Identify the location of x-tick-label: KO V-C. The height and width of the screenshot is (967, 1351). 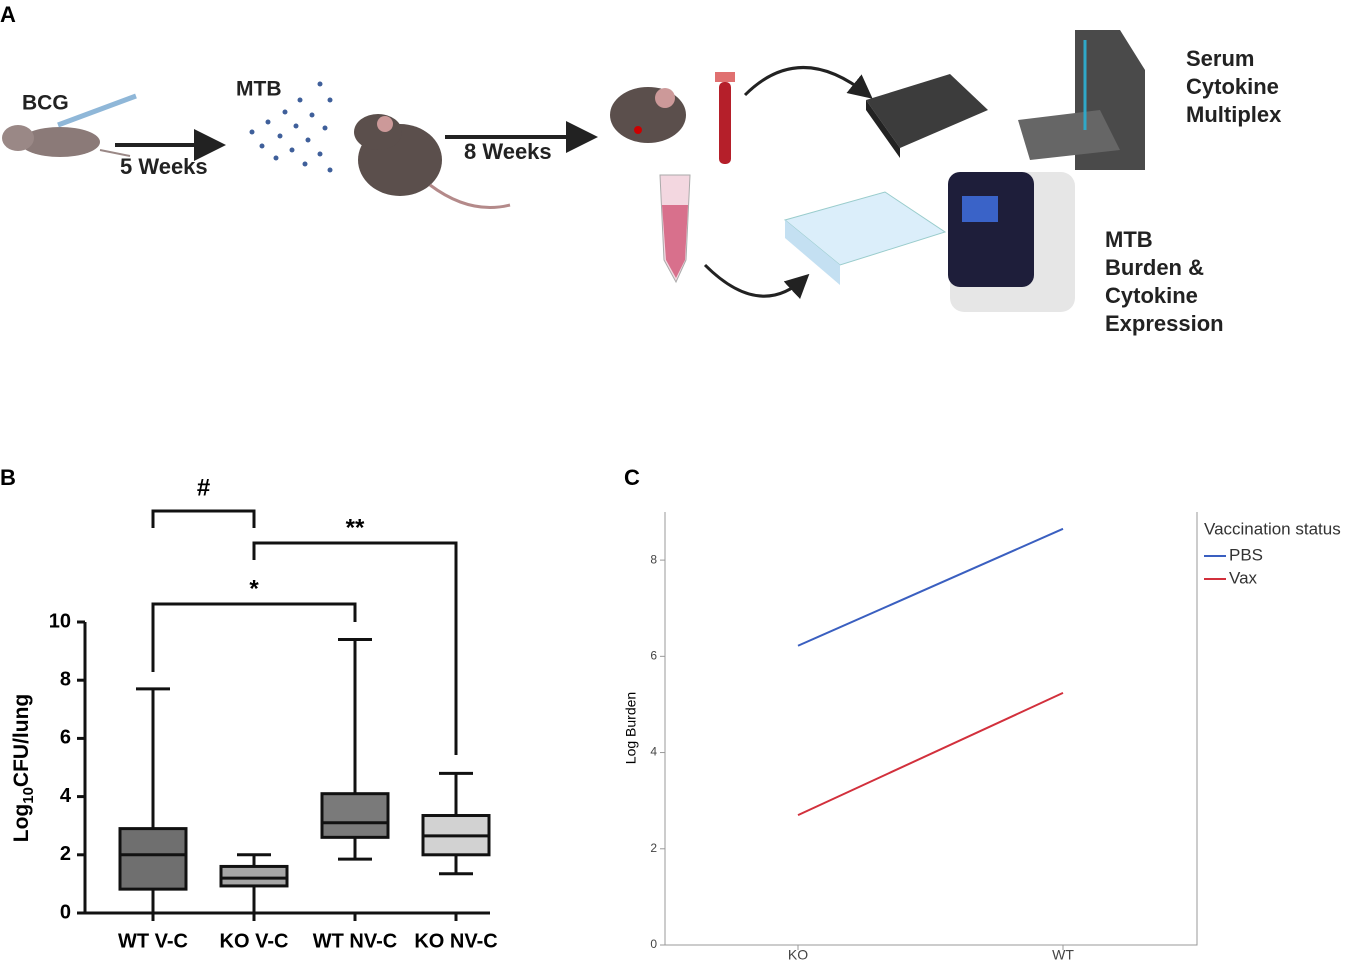
(254, 941).